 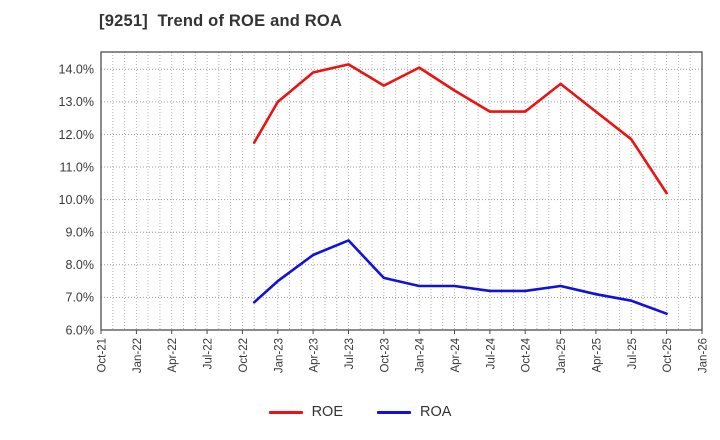 What do you see at coordinates (76, 70) in the screenshot?
I see `y-tick-label: 14.0%` at bounding box center [76, 70].